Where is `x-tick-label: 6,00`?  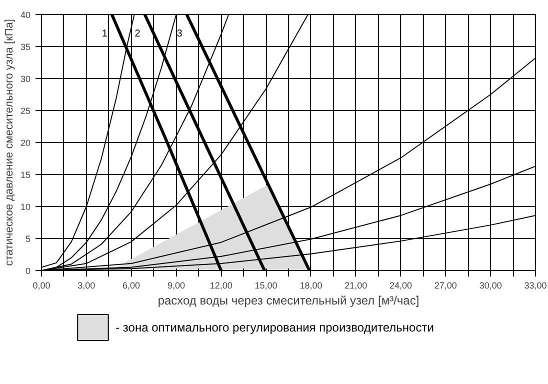
x-tick-label: 6,00 is located at coordinates (131, 285).